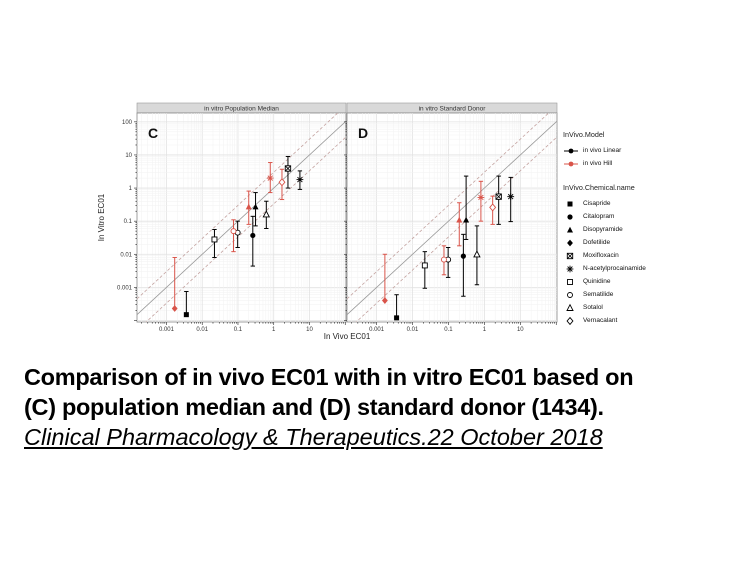 The image size is (756, 567). Describe the element at coordinates (637, 163) in the screenshot. I see `legend-model-item: in vivo Hill` at that location.